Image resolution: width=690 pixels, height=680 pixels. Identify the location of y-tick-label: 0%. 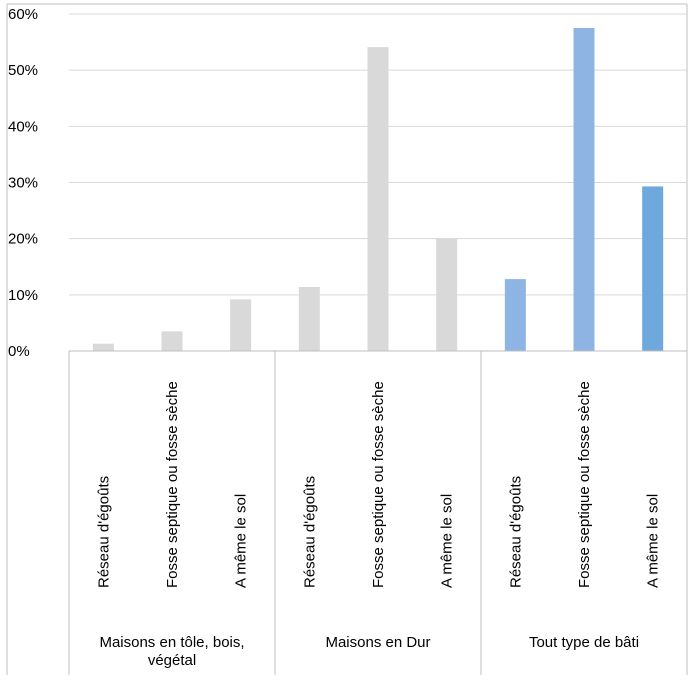
(19, 351).